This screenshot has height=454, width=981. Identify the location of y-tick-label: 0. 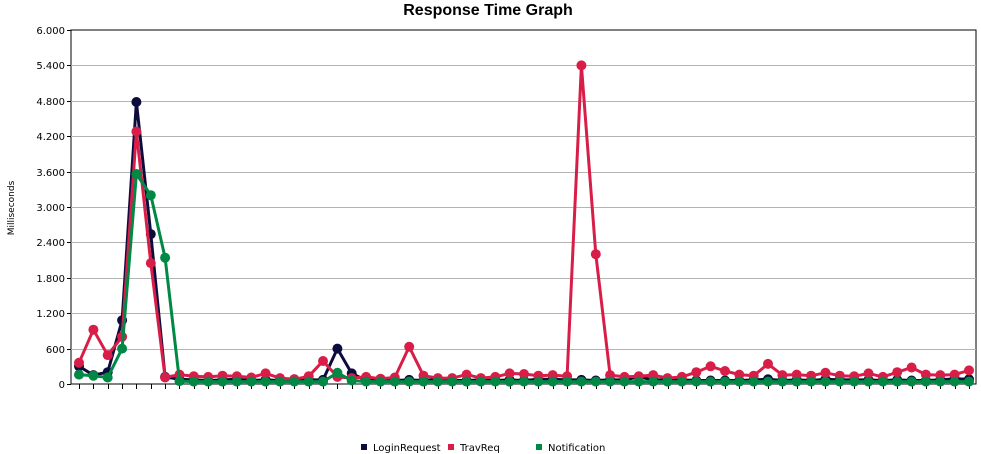
(62, 385).